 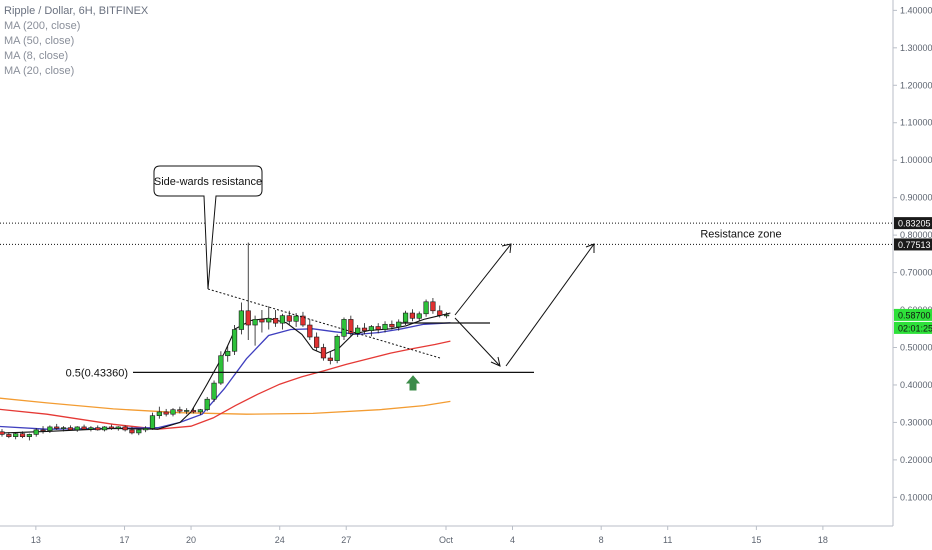 What do you see at coordinates (601, 540) in the screenshot?
I see `x-tick-label: 8` at bounding box center [601, 540].